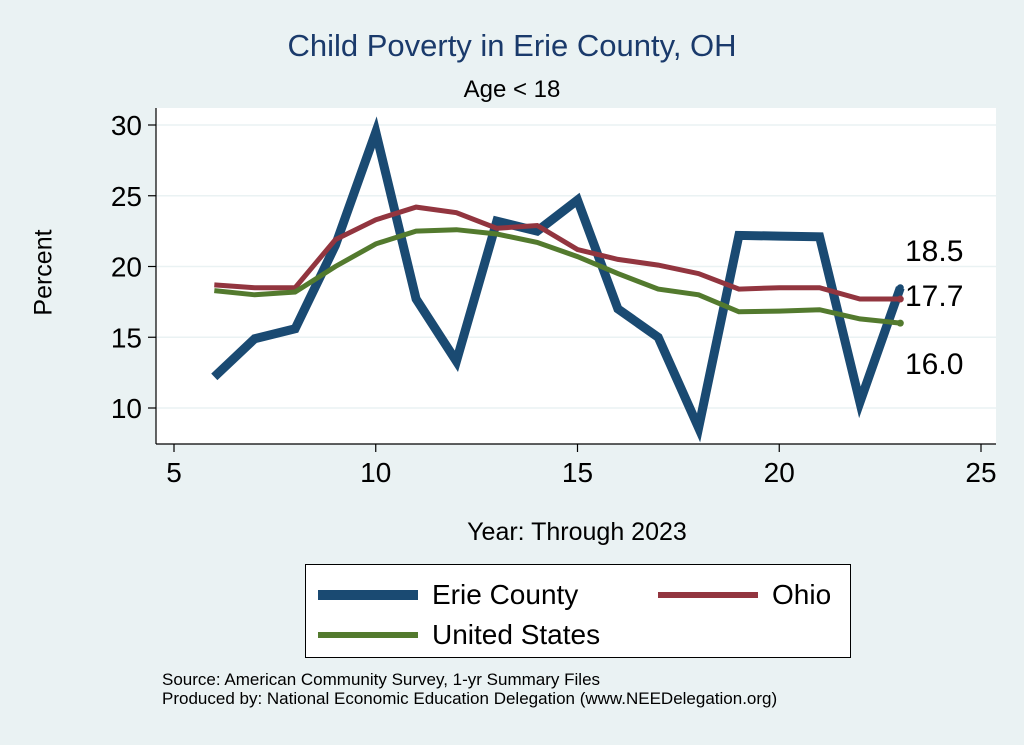 Image resolution: width=1024 pixels, height=745 pixels. I want to click on legend-label-erie-county: Erie County, so click(505, 594).